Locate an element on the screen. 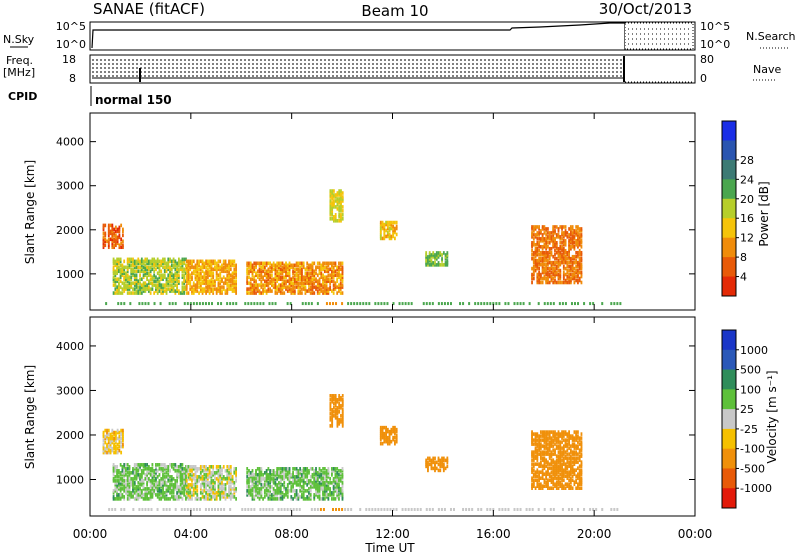  nsky-tick-bottom: 10^0 is located at coordinates (71, 44).